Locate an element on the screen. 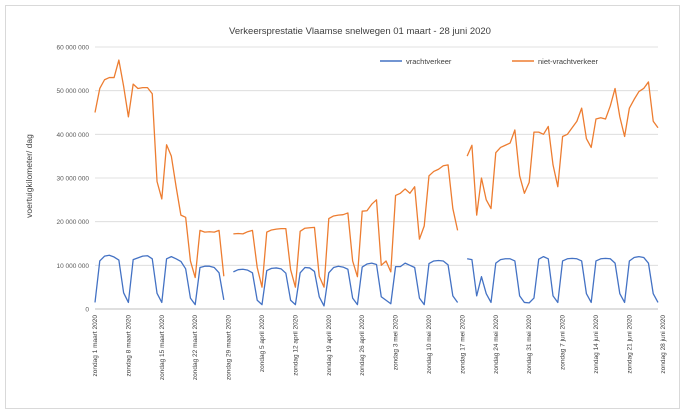 This screenshot has height=413, width=685. x-tick-label: zondag 19 april 2020 is located at coordinates (329, 345).